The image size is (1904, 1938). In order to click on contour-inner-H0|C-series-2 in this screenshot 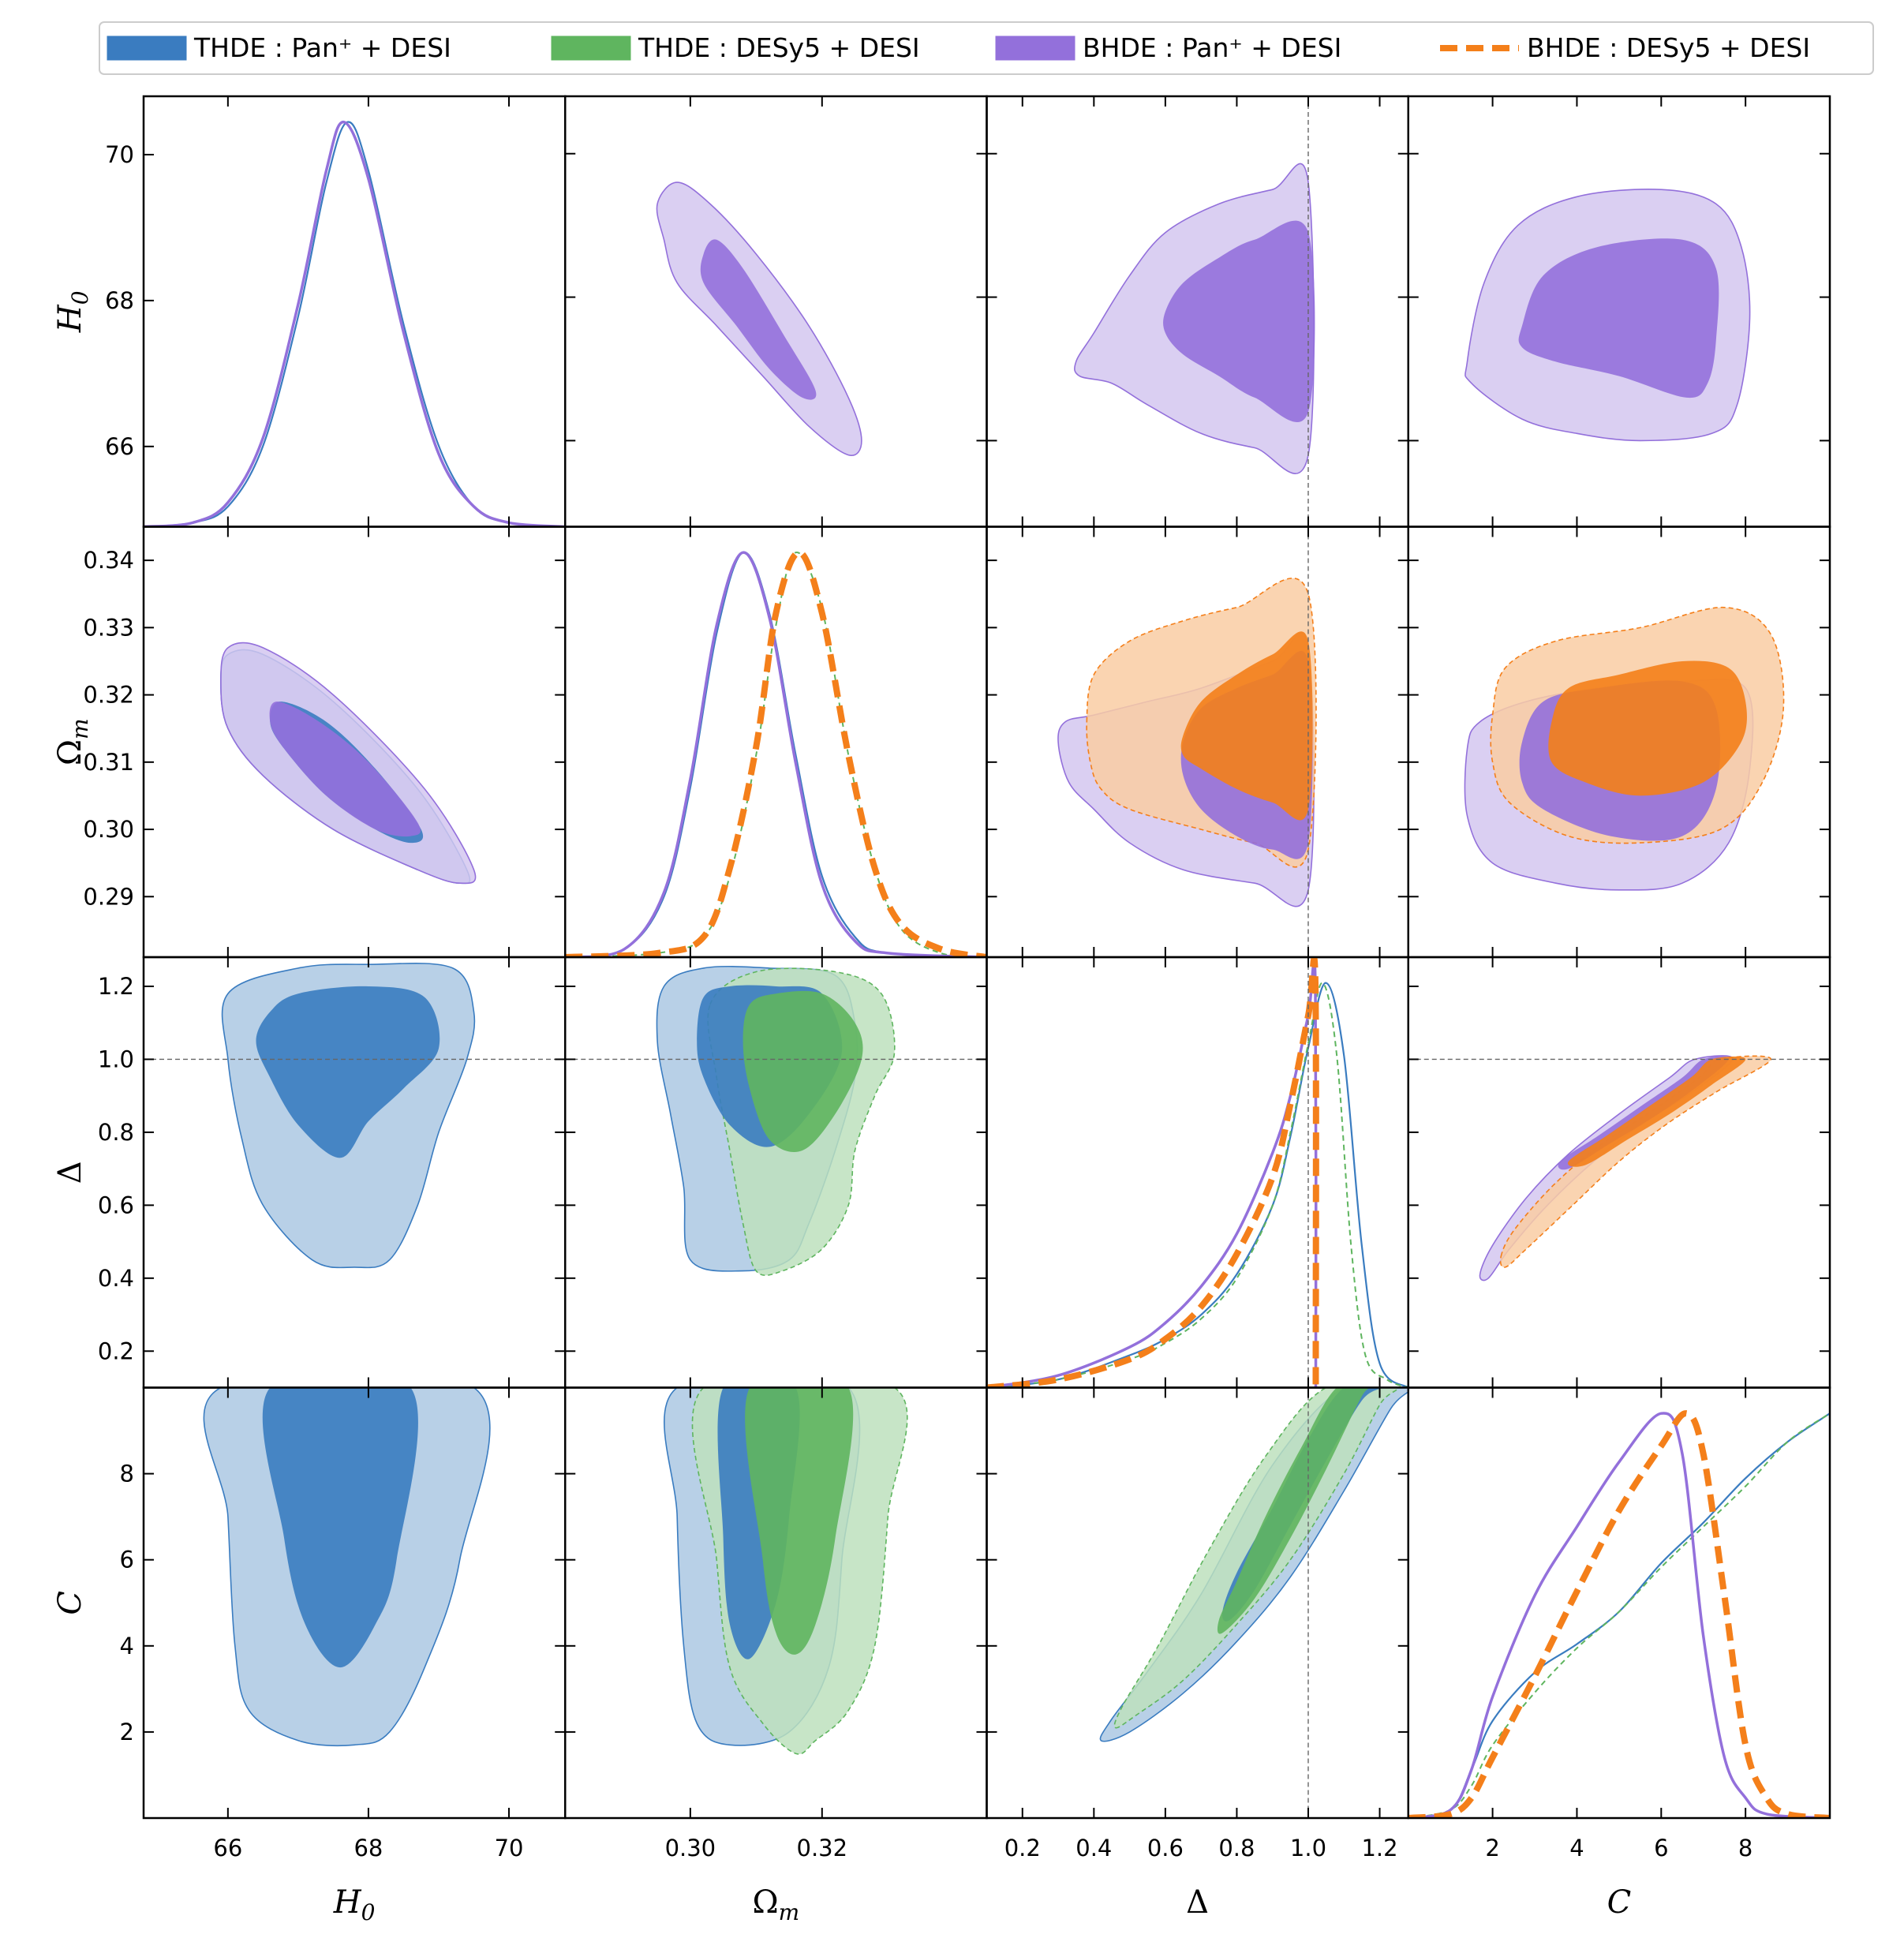, I will do `click(1619, 318)`.